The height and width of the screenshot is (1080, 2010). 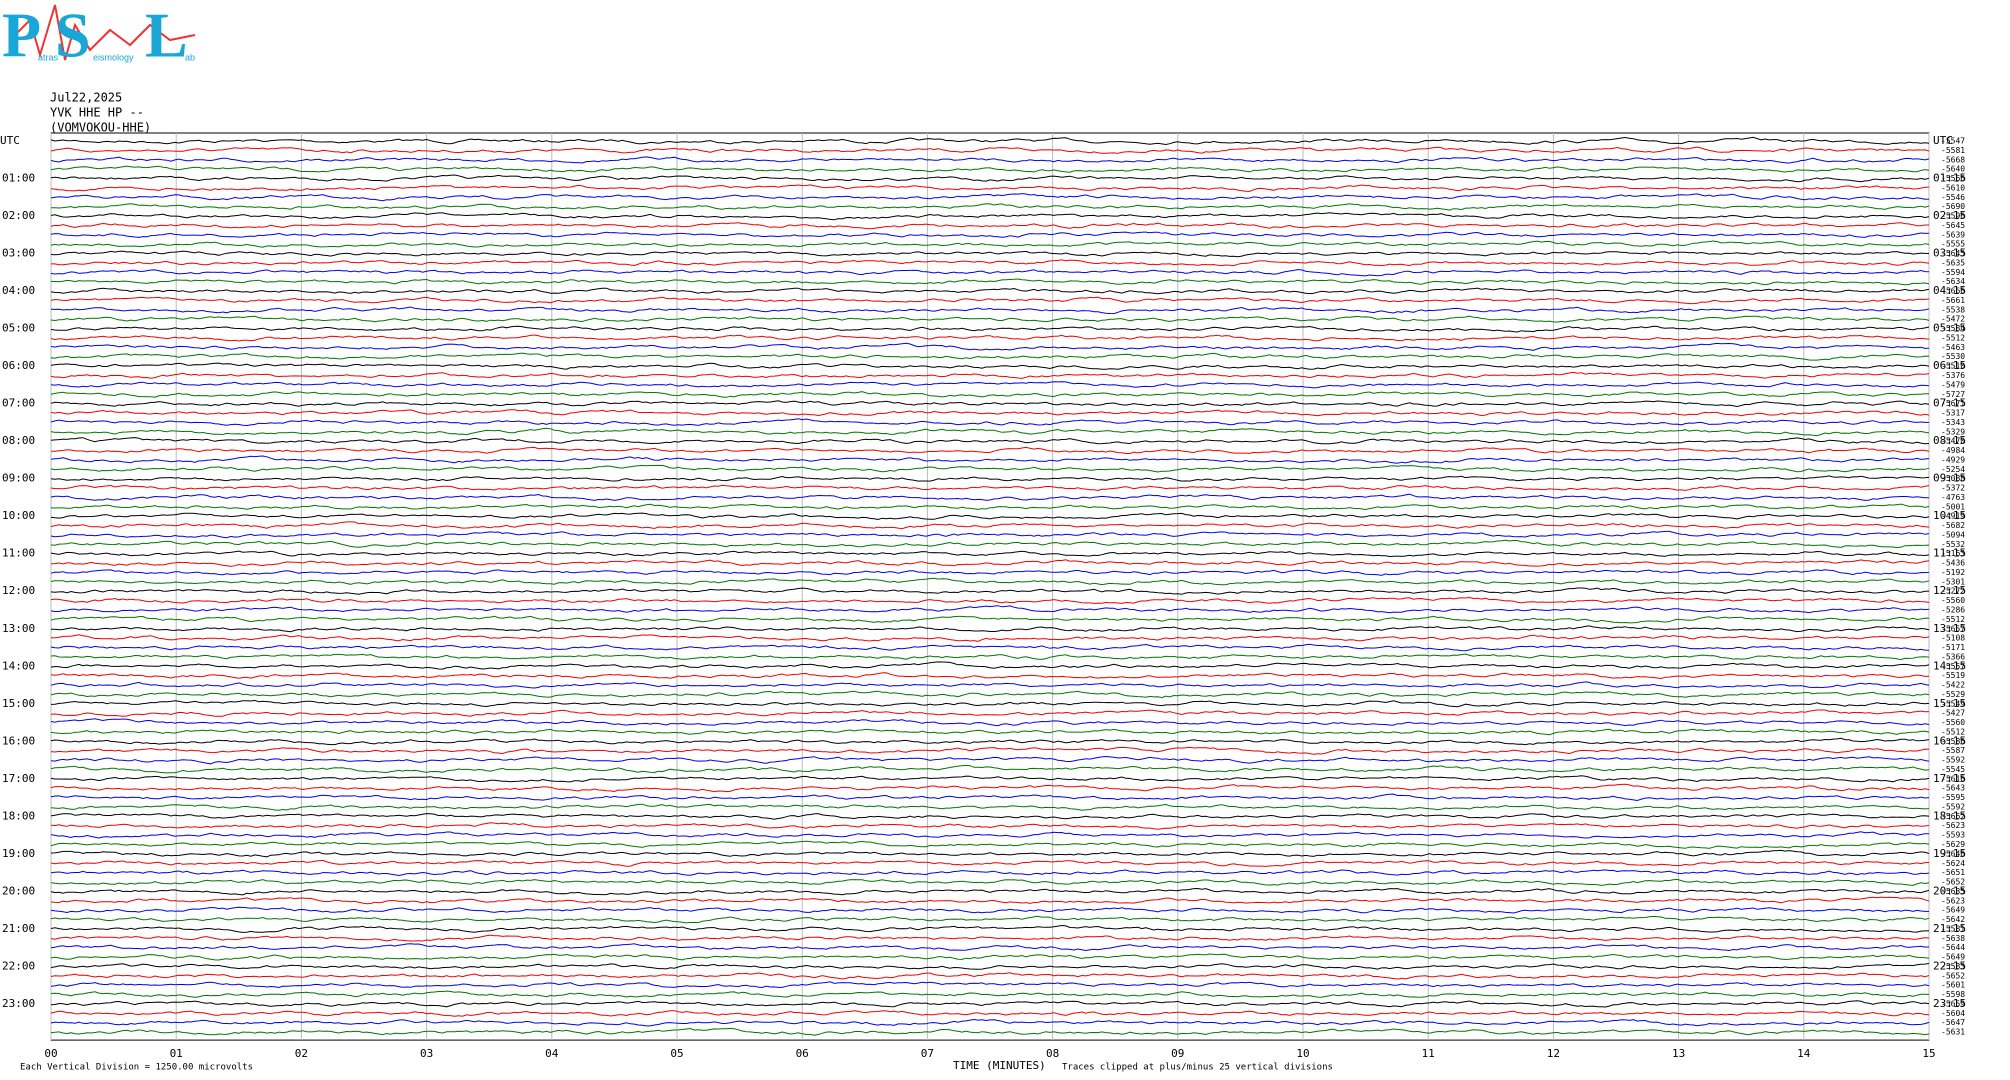 I want to click on trace-offset: -5634, so click(x=1953, y=281).